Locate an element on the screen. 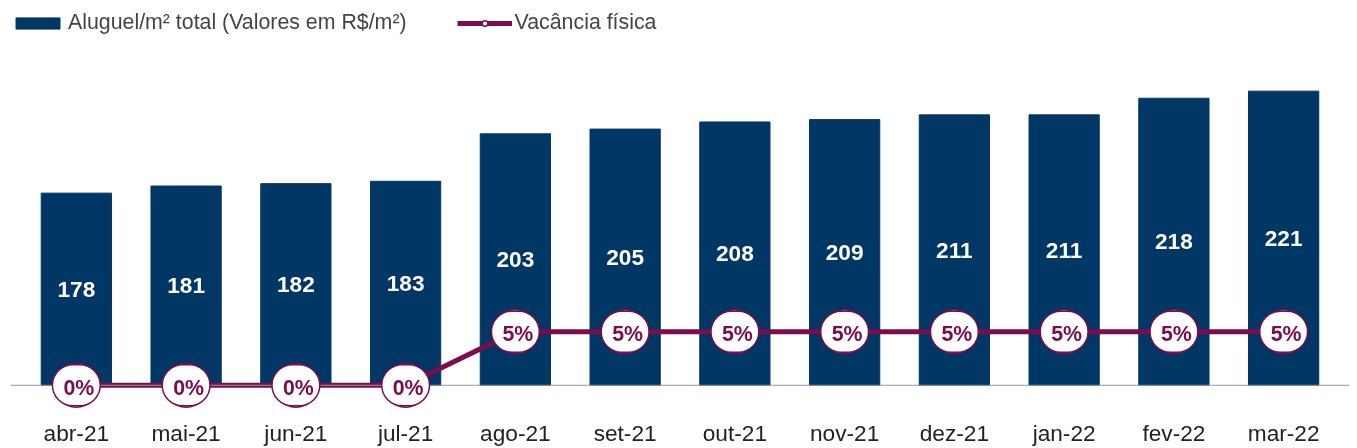 The image size is (1357, 448). x-tick-label: ago-21 is located at coordinates (515, 432).